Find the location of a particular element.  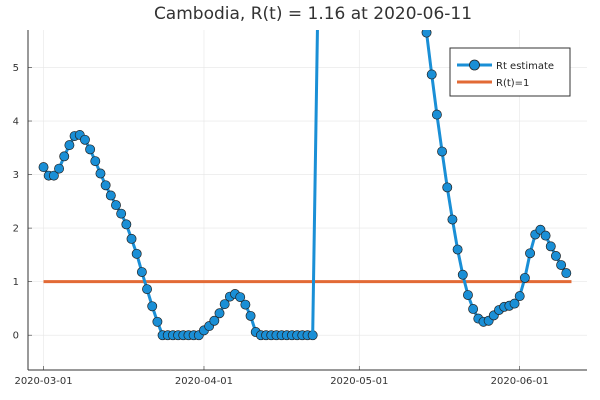

legend-marker-rt-estimate is located at coordinates (474, 65).